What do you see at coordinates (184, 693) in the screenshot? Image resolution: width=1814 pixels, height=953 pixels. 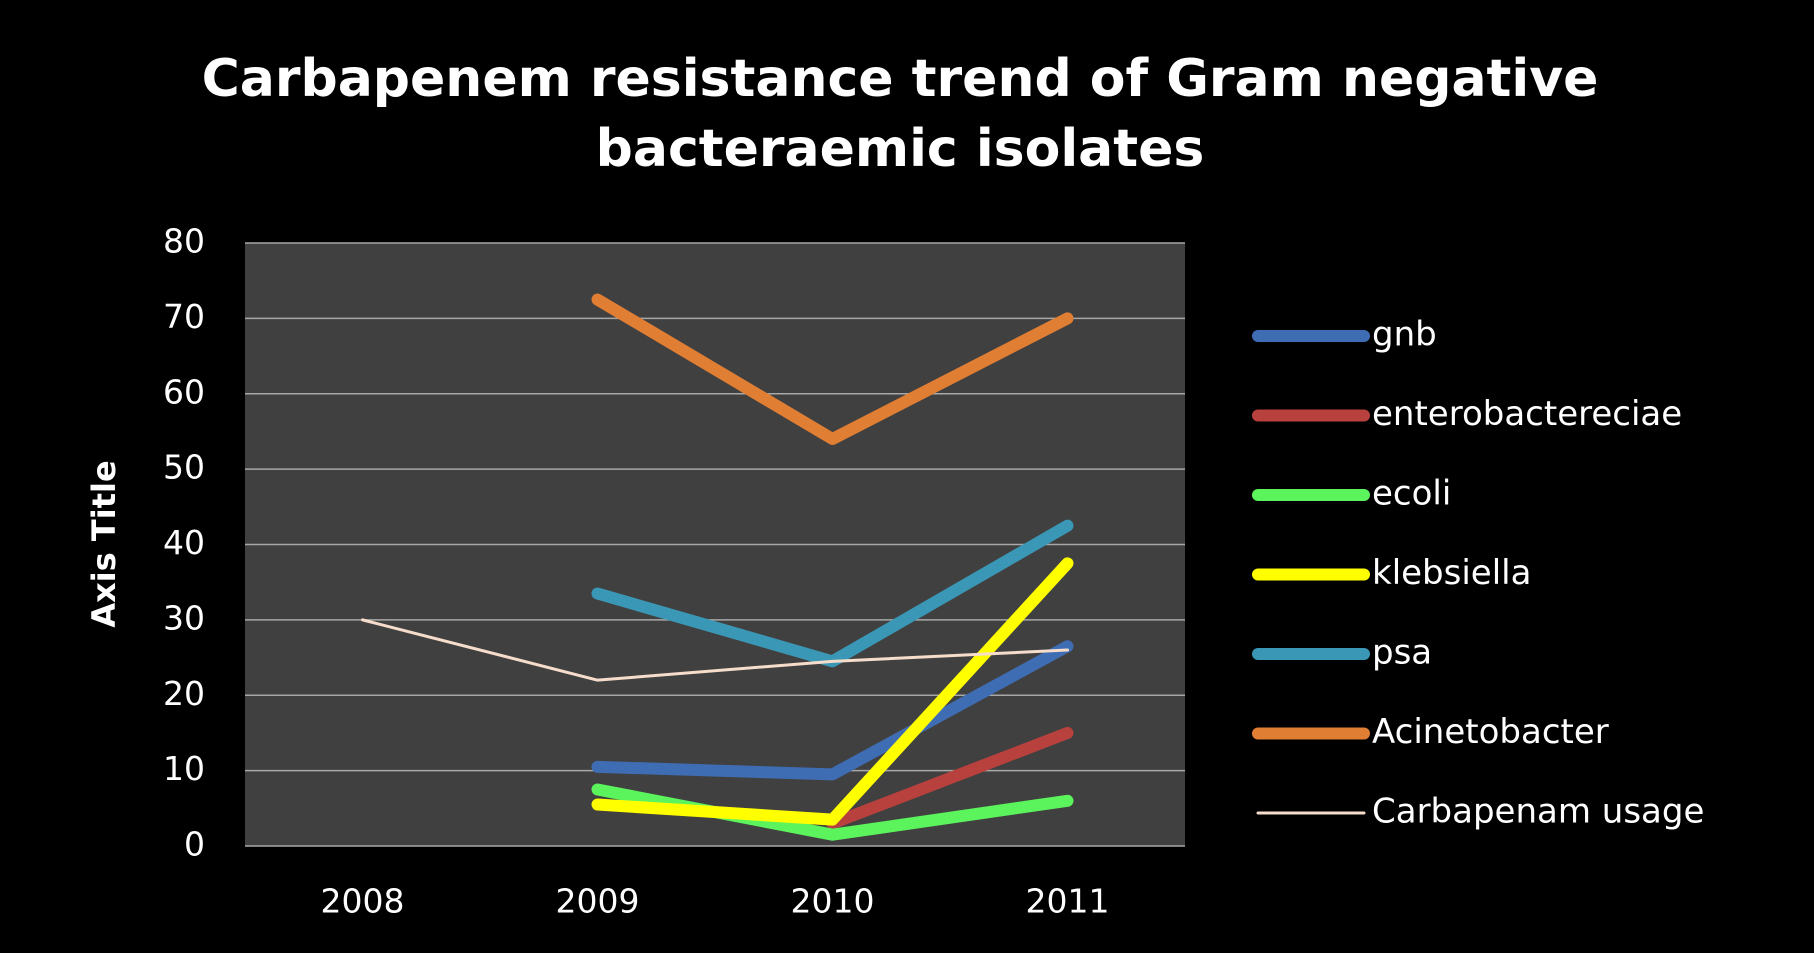 I see `y-tick-label: 20` at bounding box center [184, 693].